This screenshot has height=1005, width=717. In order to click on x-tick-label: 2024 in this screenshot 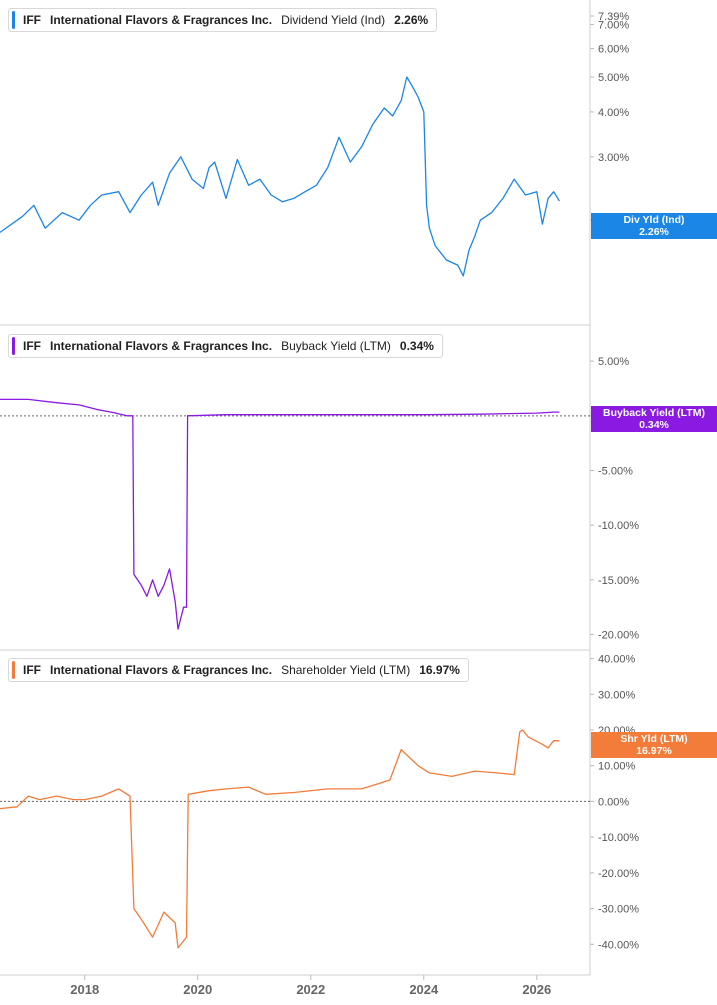, I will do `click(424, 989)`.